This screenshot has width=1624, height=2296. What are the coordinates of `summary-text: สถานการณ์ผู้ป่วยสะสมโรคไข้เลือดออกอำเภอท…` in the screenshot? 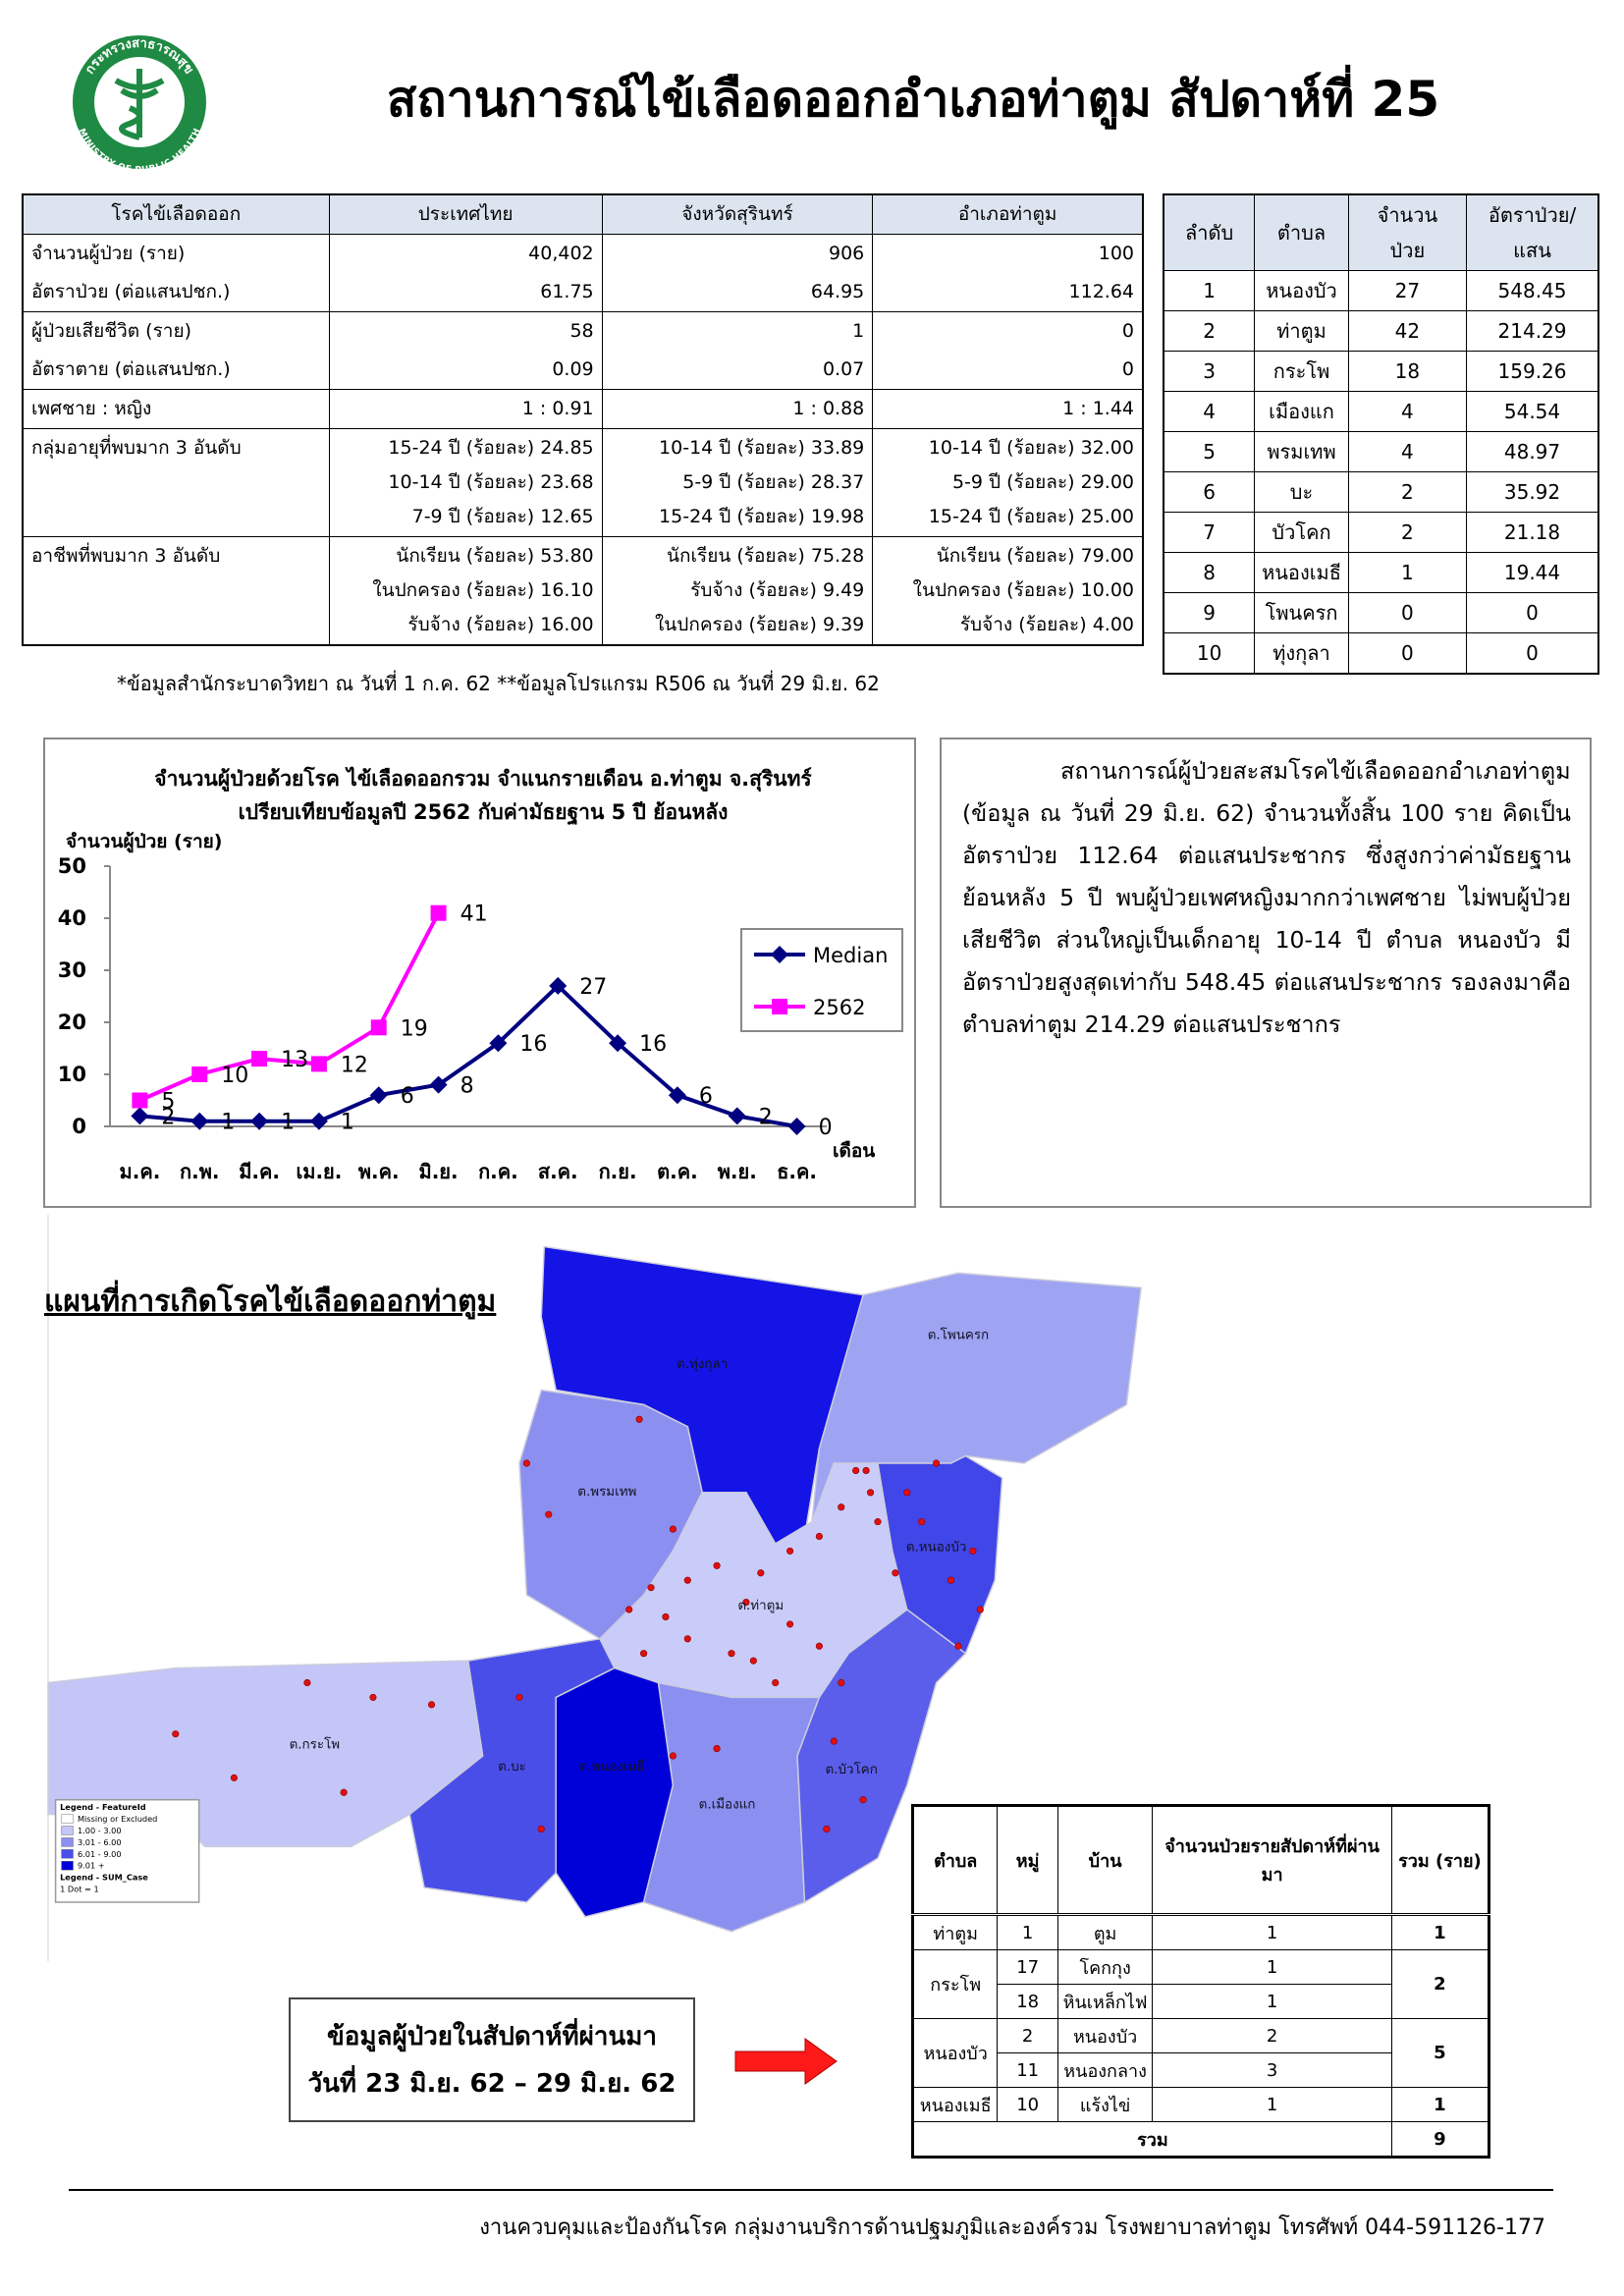 It's located at (1266, 897).